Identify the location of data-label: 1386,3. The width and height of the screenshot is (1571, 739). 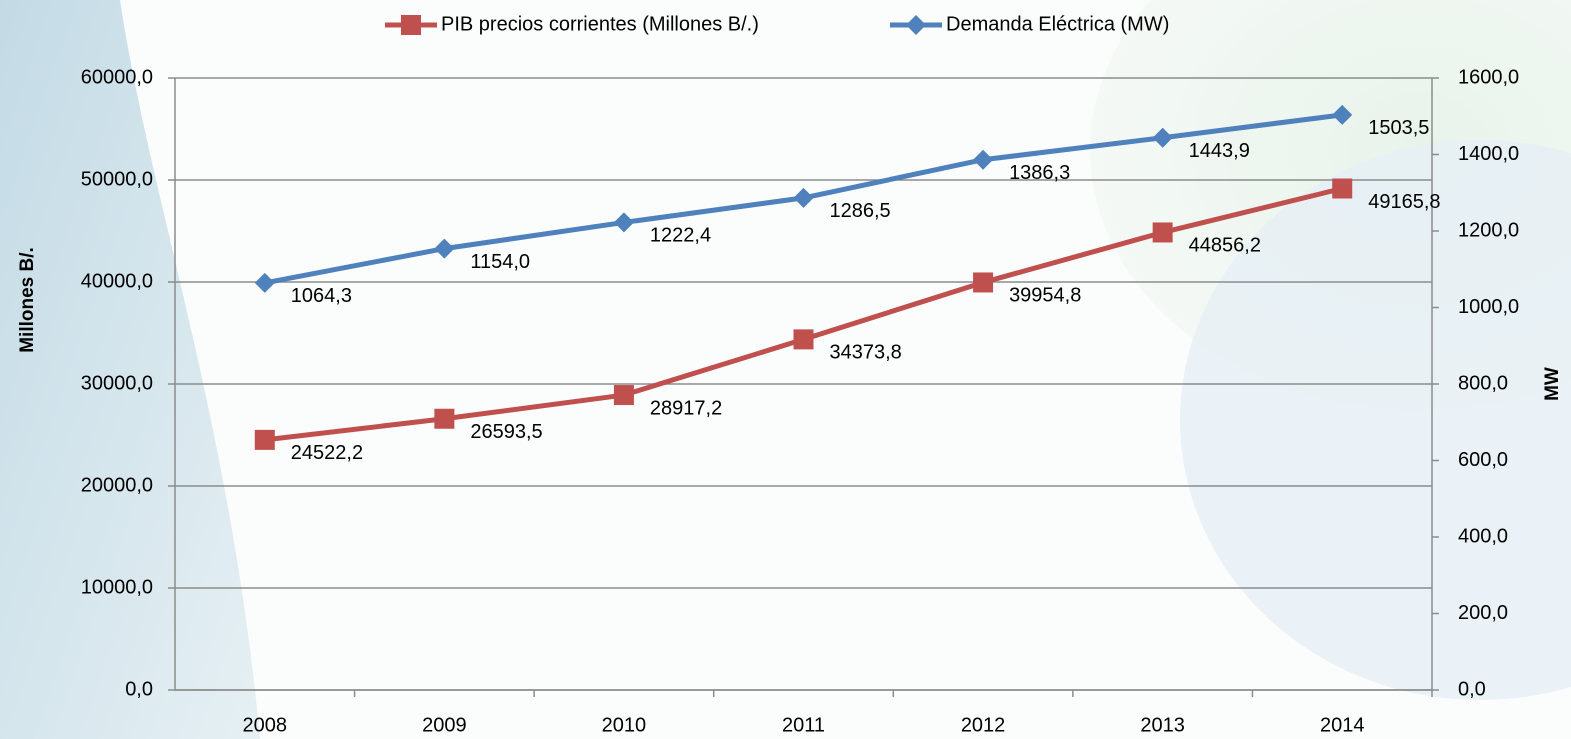
(1039, 173).